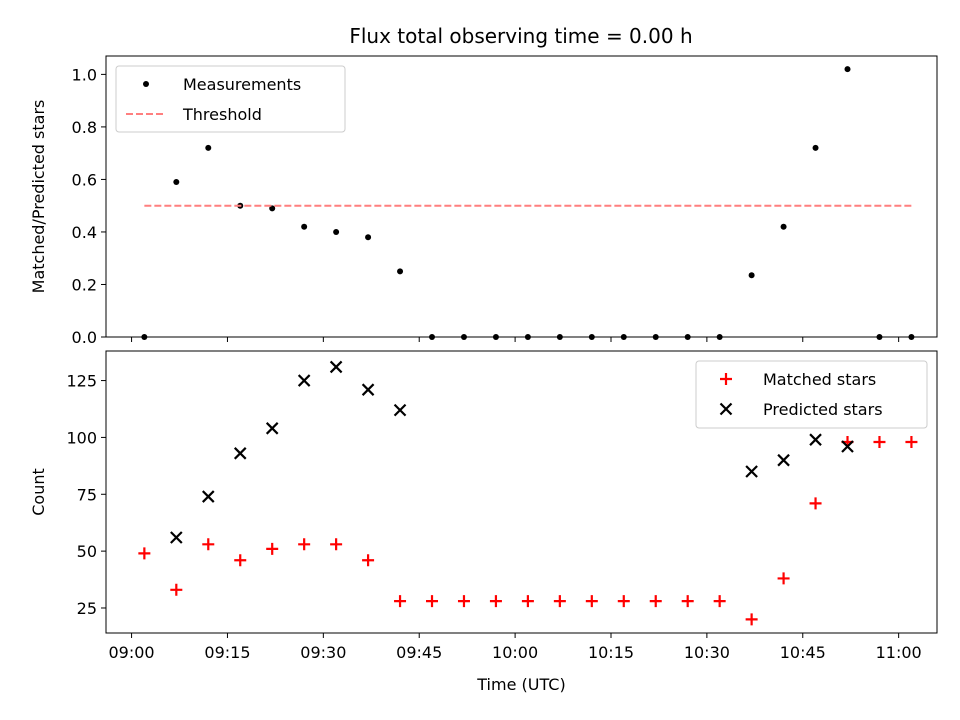  Describe the element at coordinates (132, 652) in the screenshot. I see `x-tick-label: 09:00` at that location.